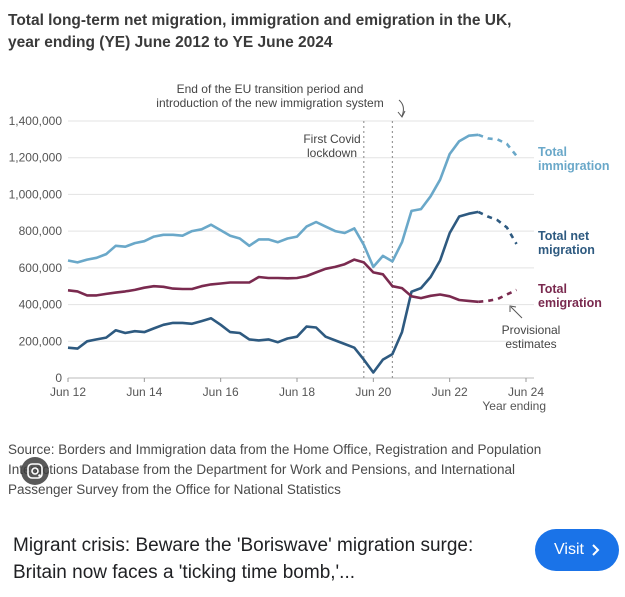 This screenshot has height=597, width=625. I want to click on x-tick-label: Jun 12, so click(68, 392).